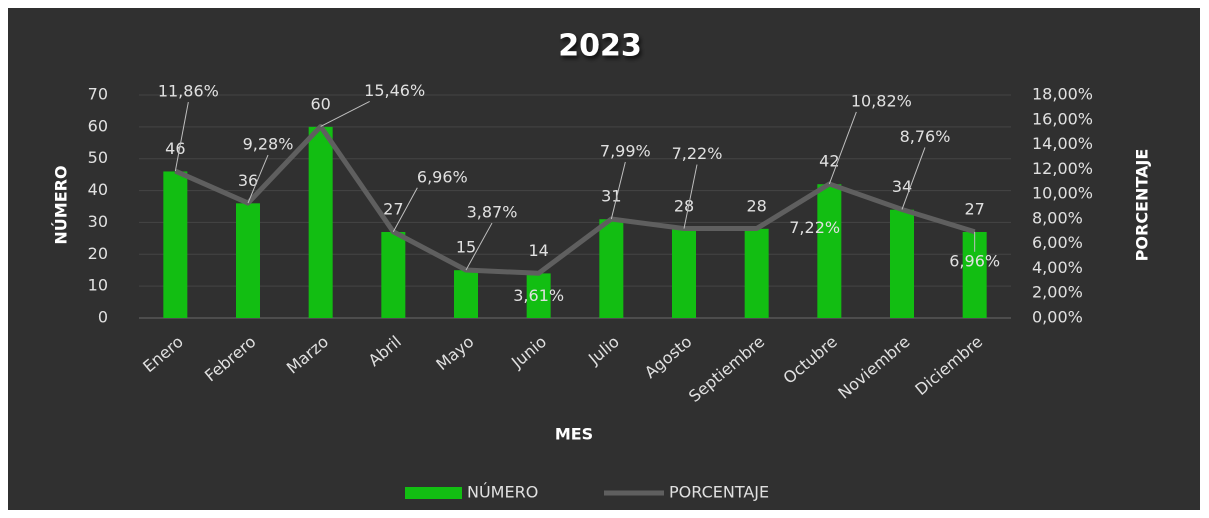 This screenshot has width=1209, height=518. I want to click on legend-label: PORCENTAJE, so click(719, 492).